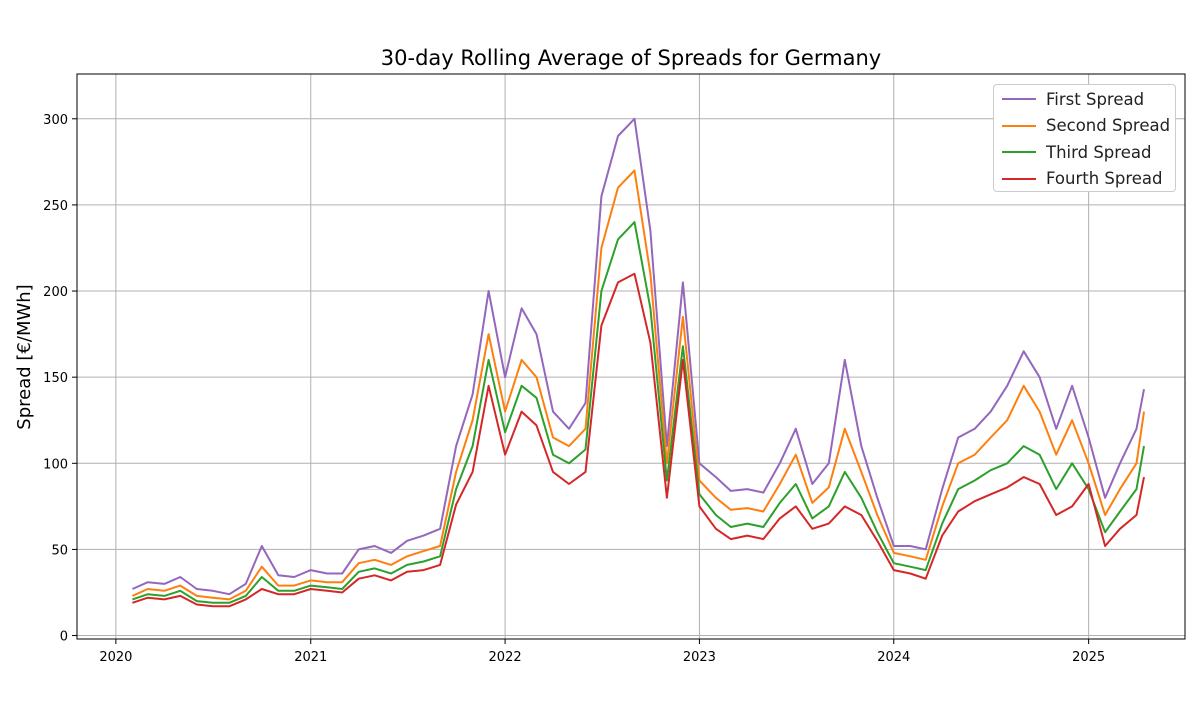 Image resolution: width=1200 pixels, height=704 pixels. What do you see at coordinates (59, 550) in the screenshot?
I see `y-tick-label: 50` at bounding box center [59, 550].